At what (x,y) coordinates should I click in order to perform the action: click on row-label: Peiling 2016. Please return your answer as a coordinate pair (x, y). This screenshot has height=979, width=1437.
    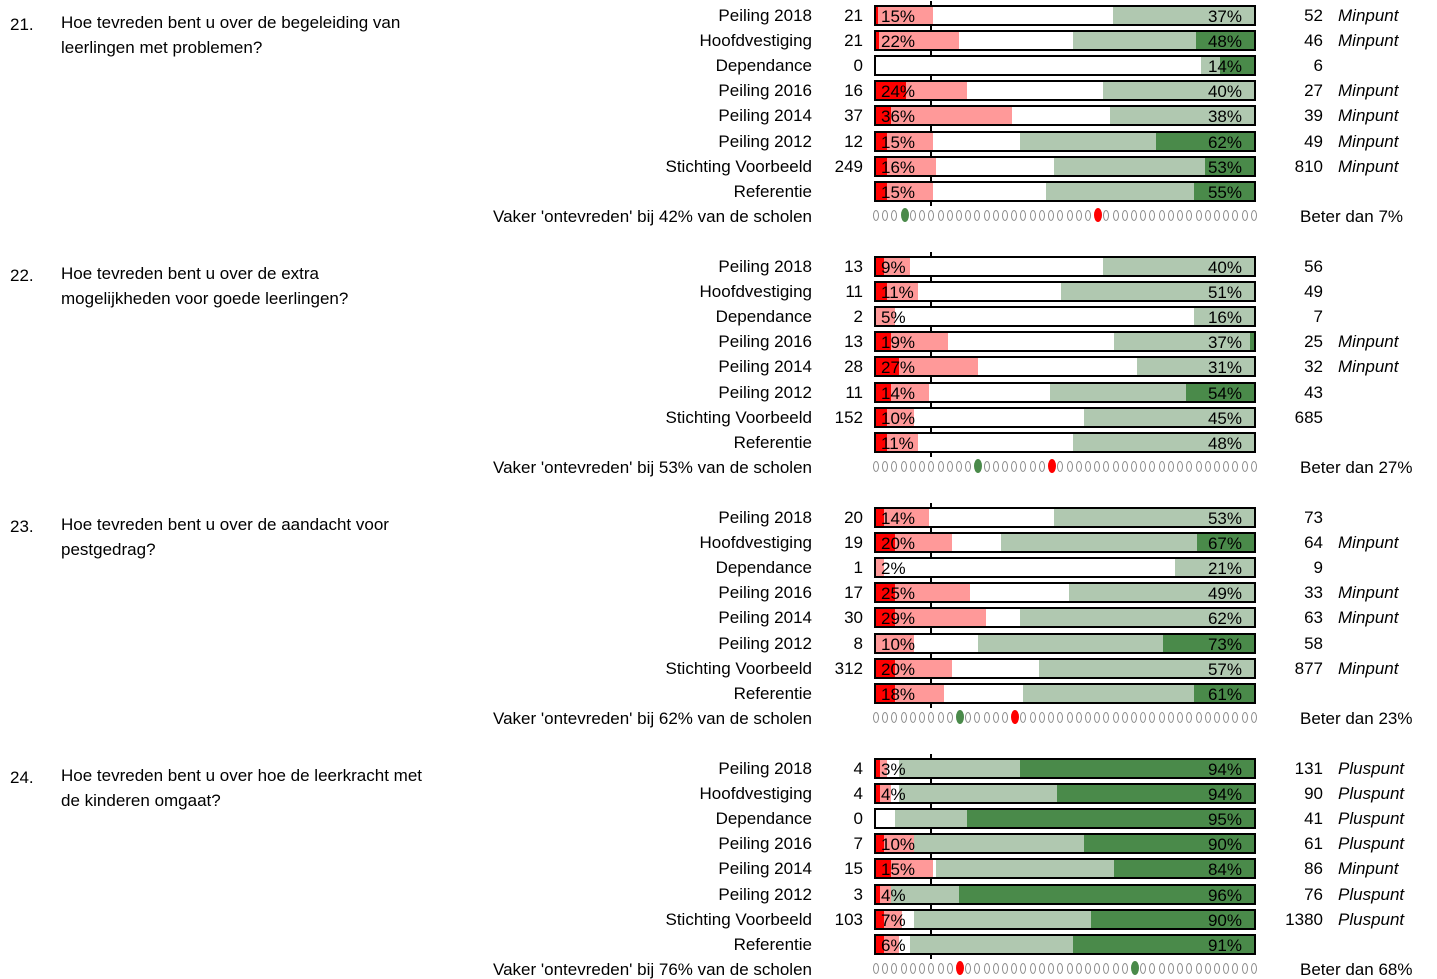
    Looking at the image, I should click on (765, 844).